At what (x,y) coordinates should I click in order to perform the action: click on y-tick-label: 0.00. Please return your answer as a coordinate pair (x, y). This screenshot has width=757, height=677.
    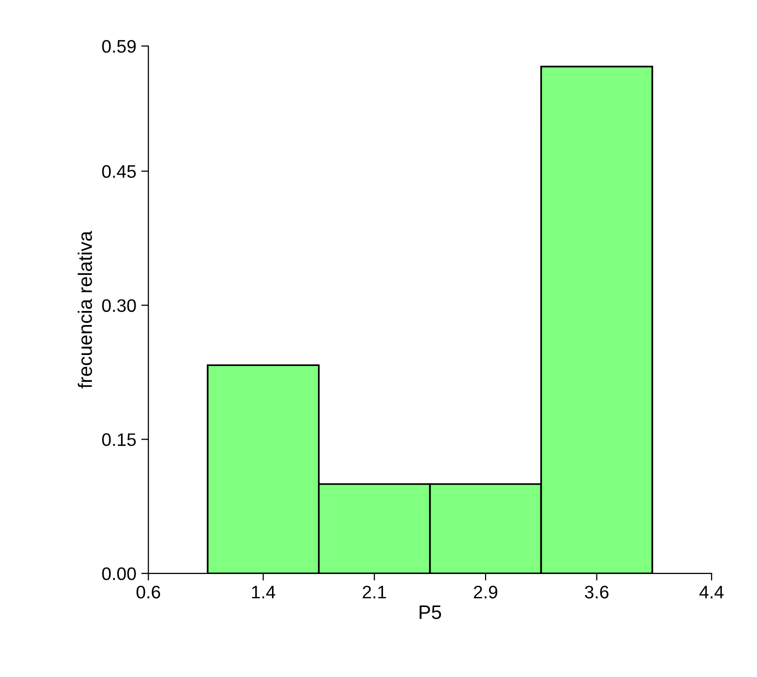
    Looking at the image, I should click on (119, 573).